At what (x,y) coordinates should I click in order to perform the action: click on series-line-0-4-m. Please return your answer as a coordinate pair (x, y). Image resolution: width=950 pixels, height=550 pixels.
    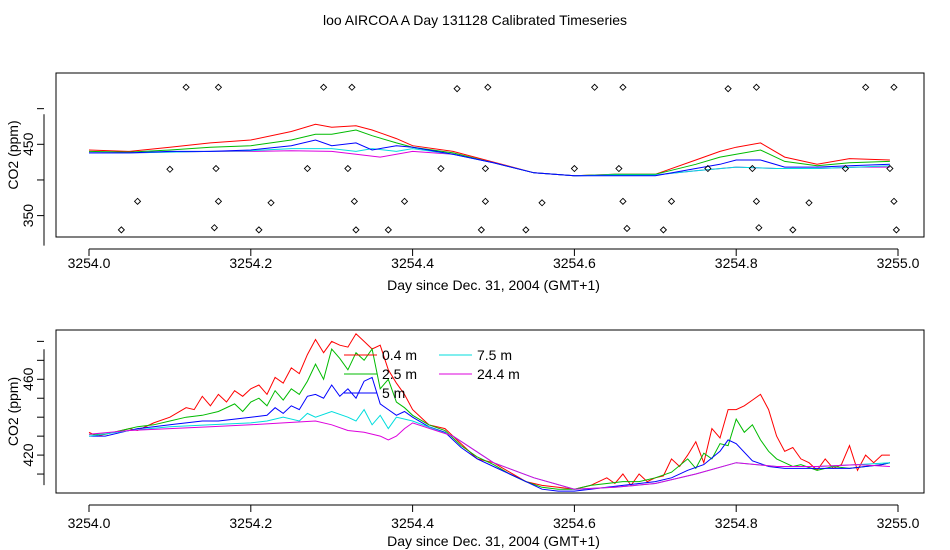
    Looking at the image, I should click on (489, 150).